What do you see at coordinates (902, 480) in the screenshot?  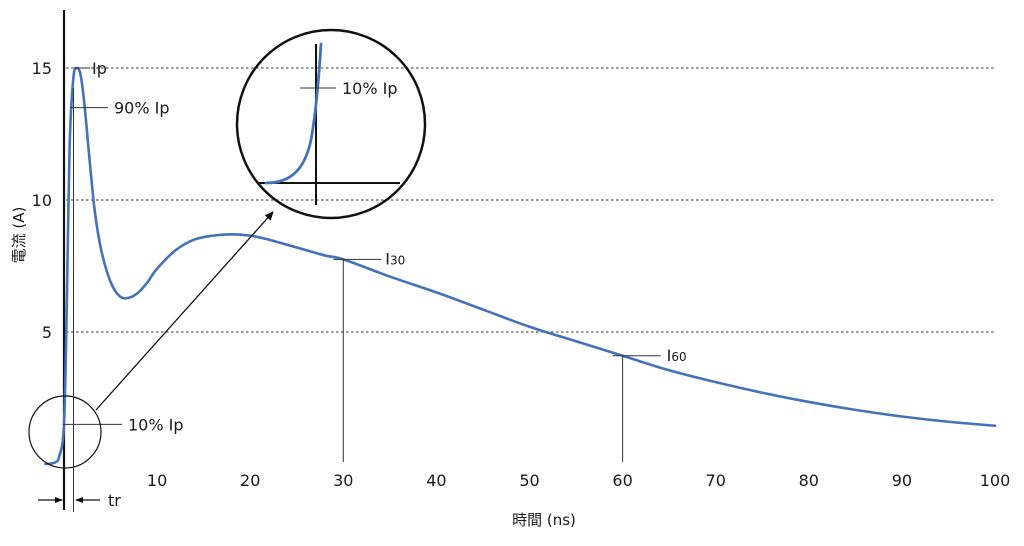 I see `x-tick-label-90: 90` at bounding box center [902, 480].